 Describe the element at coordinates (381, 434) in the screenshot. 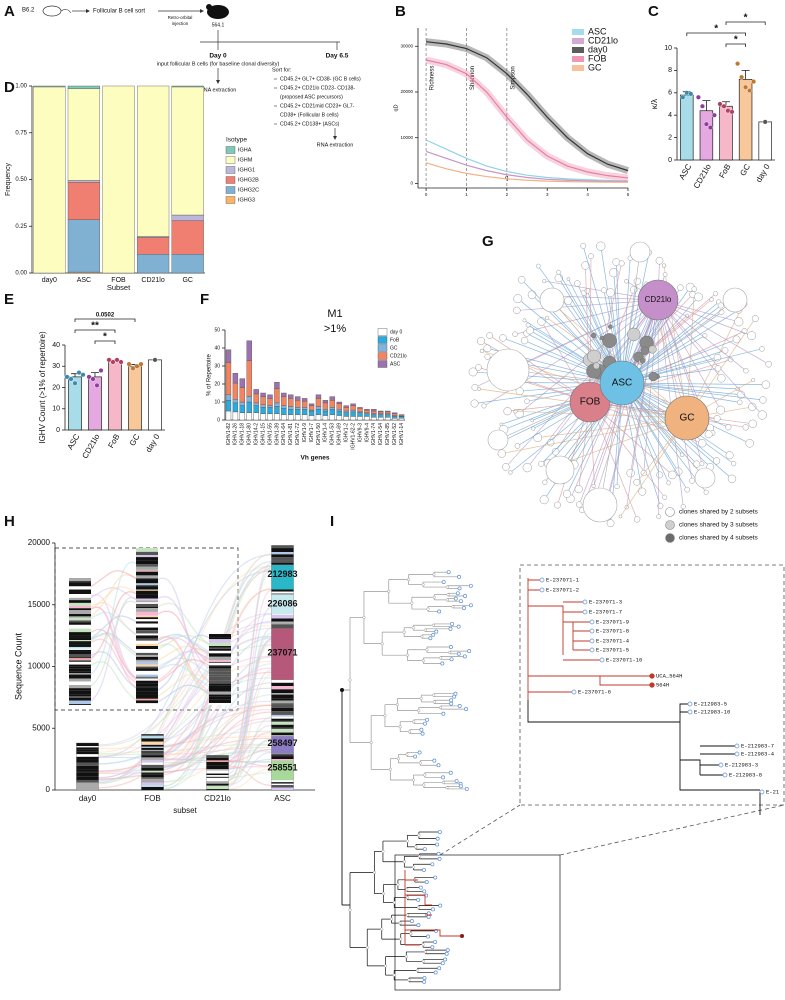

I see `x-tick-label: IGHV1-54` at that location.